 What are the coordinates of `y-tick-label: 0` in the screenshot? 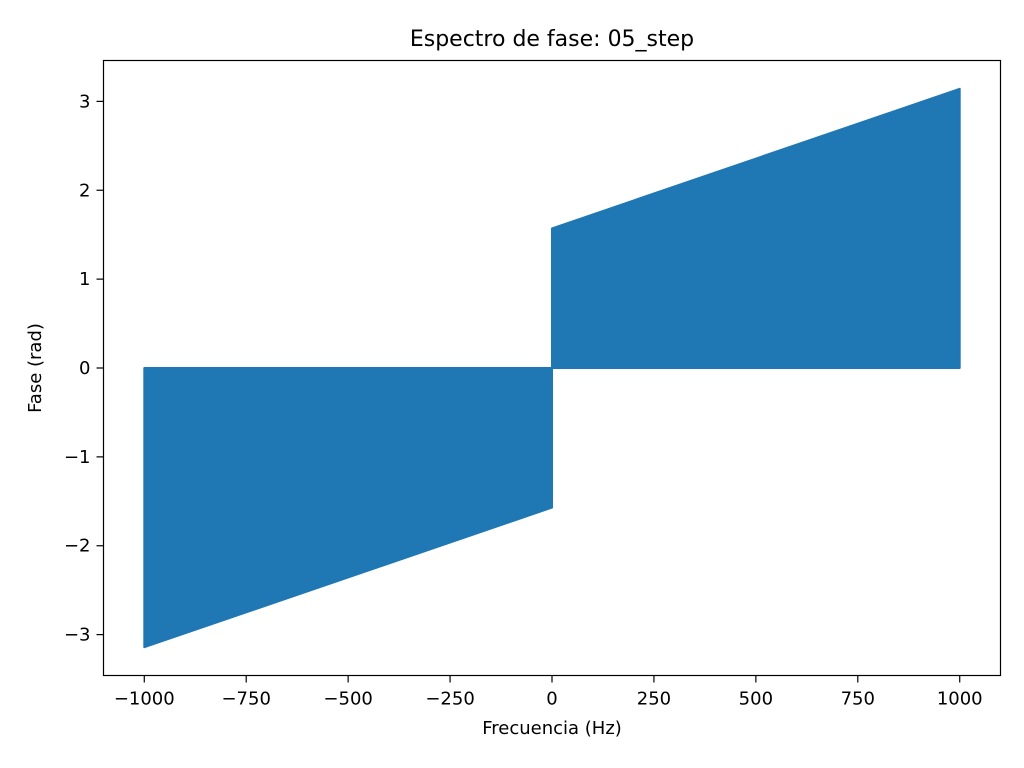 It's located at (84, 368).